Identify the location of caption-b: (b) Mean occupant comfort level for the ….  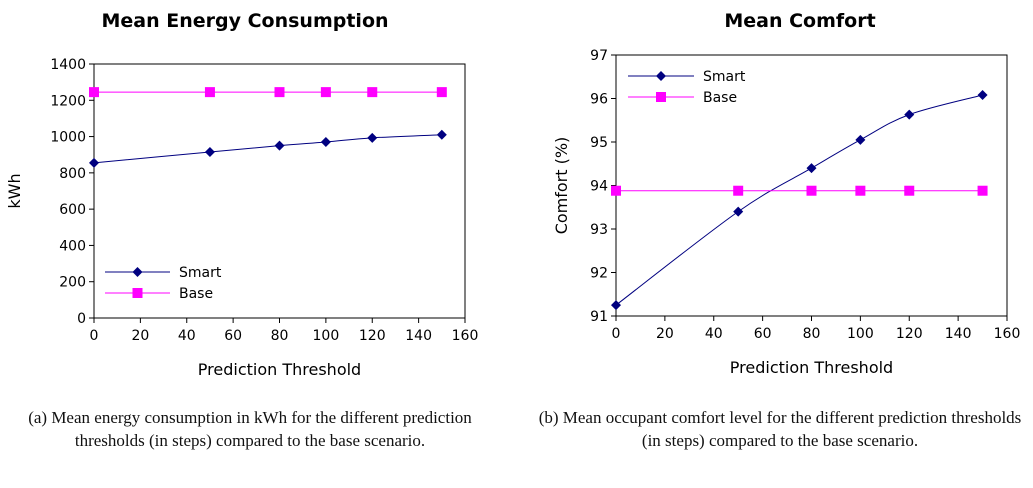
(780, 429).